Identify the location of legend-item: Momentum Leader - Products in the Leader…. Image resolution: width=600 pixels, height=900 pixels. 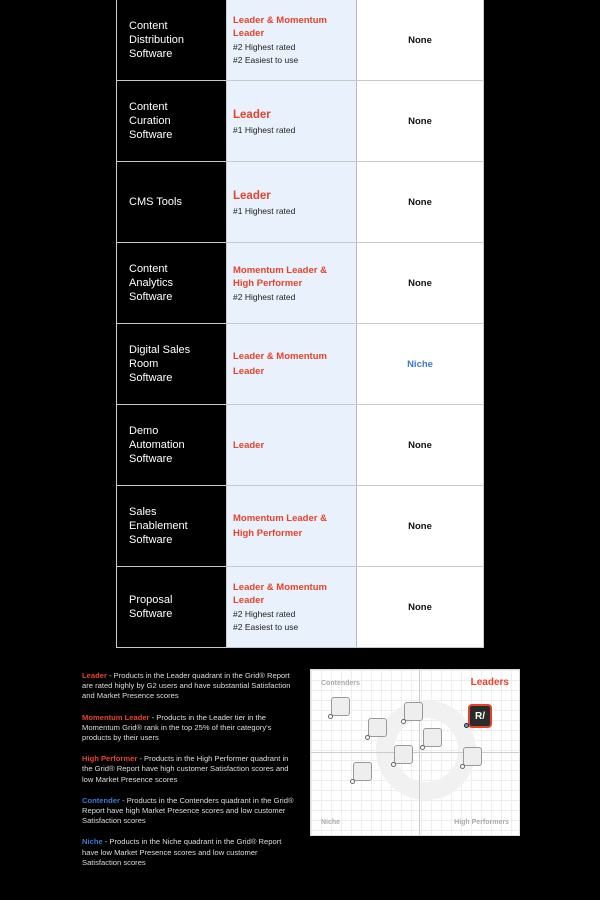
(189, 728).